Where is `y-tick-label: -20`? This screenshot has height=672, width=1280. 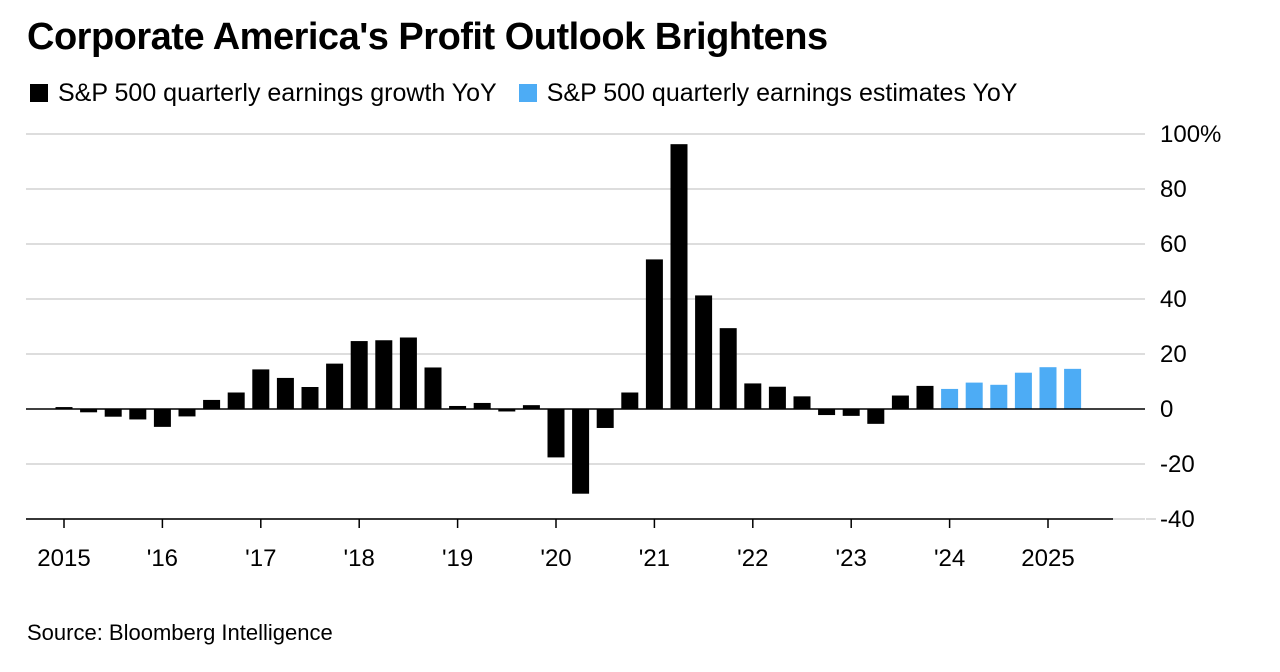
y-tick-label: -20 is located at coordinates (1177, 464).